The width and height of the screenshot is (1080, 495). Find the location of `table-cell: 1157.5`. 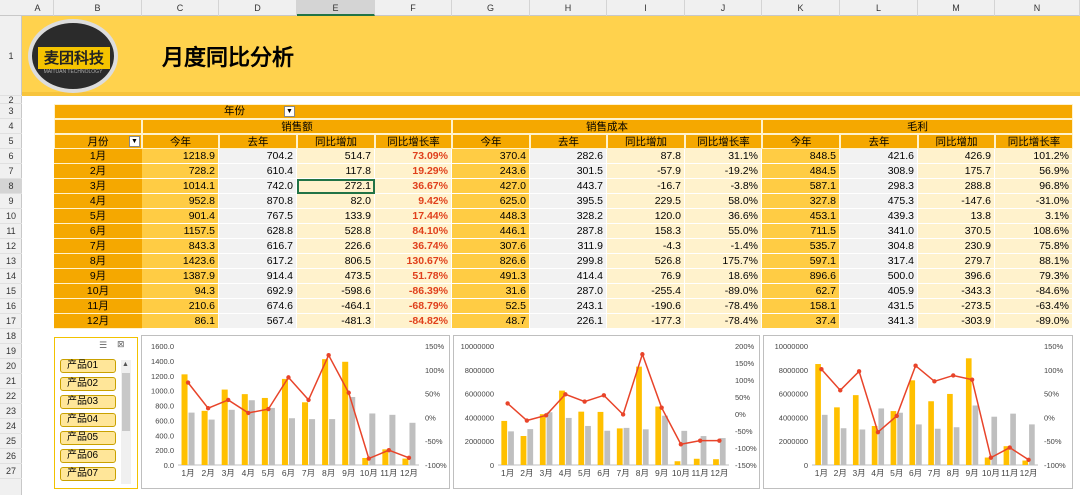

table-cell: 1157.5 is located at coordinates (180, 231).